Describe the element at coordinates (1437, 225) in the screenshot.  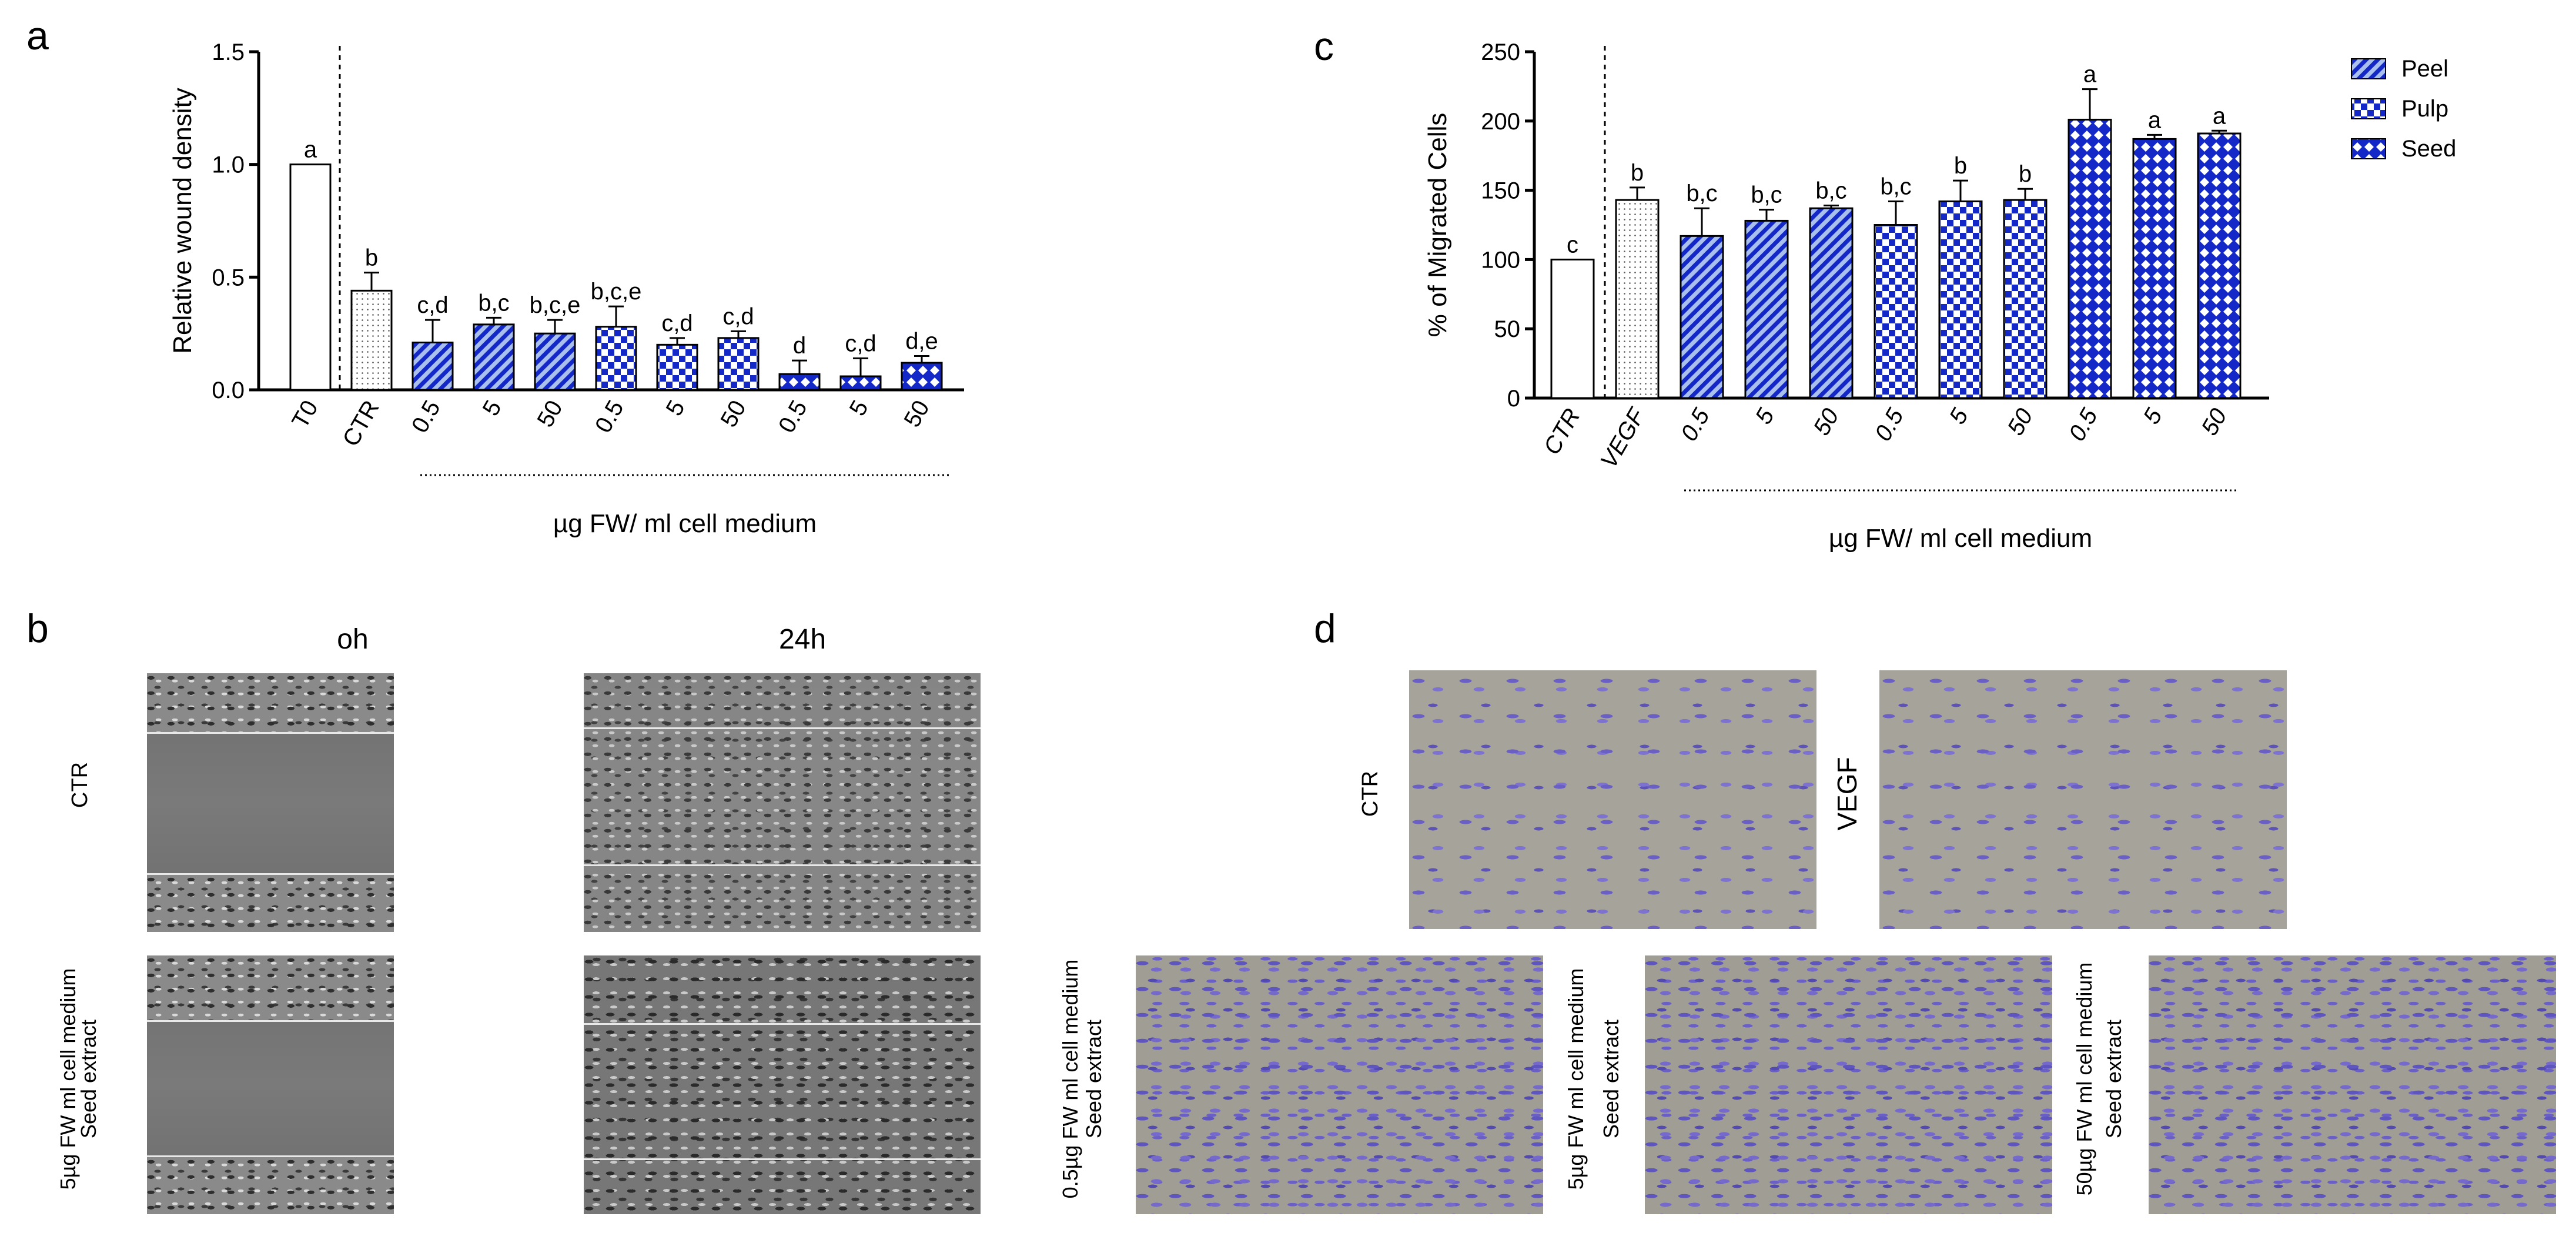
I see `y-axis-label: % of Migrated Cells` at that location.